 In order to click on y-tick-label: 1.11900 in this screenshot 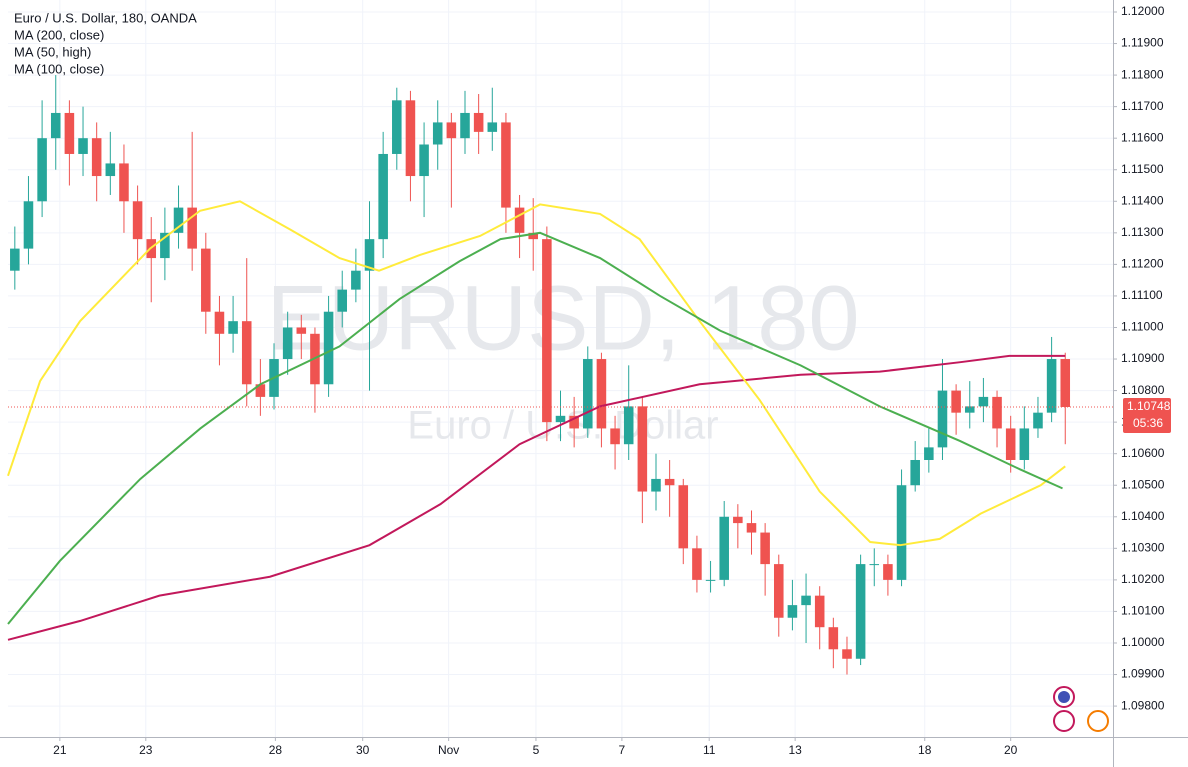, I will do `click(1142, 43)`.